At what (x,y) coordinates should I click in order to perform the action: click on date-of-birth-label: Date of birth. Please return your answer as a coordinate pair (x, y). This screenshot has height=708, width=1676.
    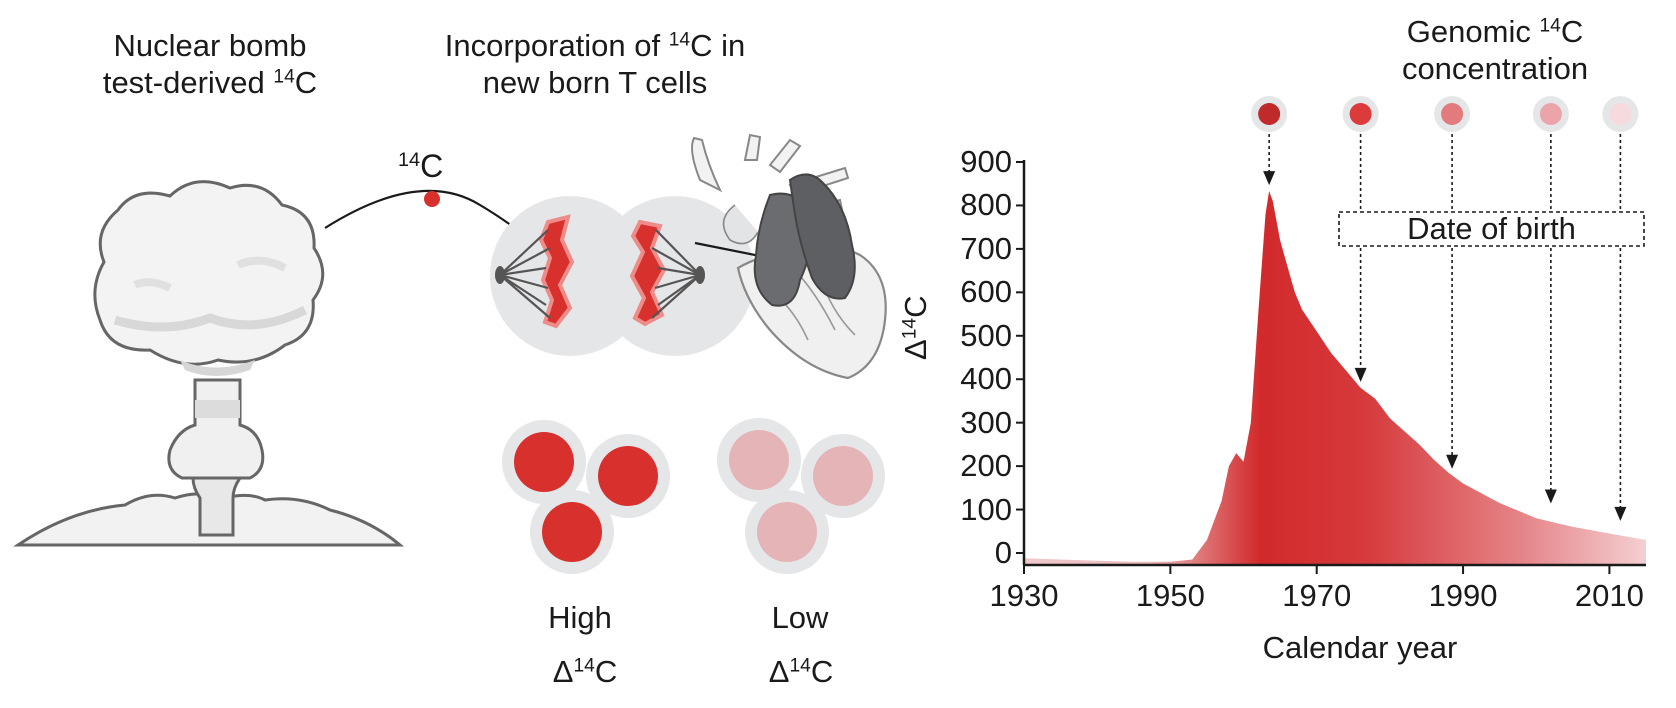
    Looking at the image, I should click on (1491, 228).